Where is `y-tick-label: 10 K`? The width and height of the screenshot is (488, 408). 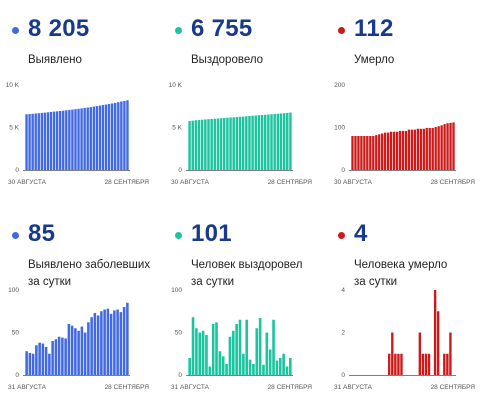 y-tick-label: 10 K is located at coordinates (176, 85).